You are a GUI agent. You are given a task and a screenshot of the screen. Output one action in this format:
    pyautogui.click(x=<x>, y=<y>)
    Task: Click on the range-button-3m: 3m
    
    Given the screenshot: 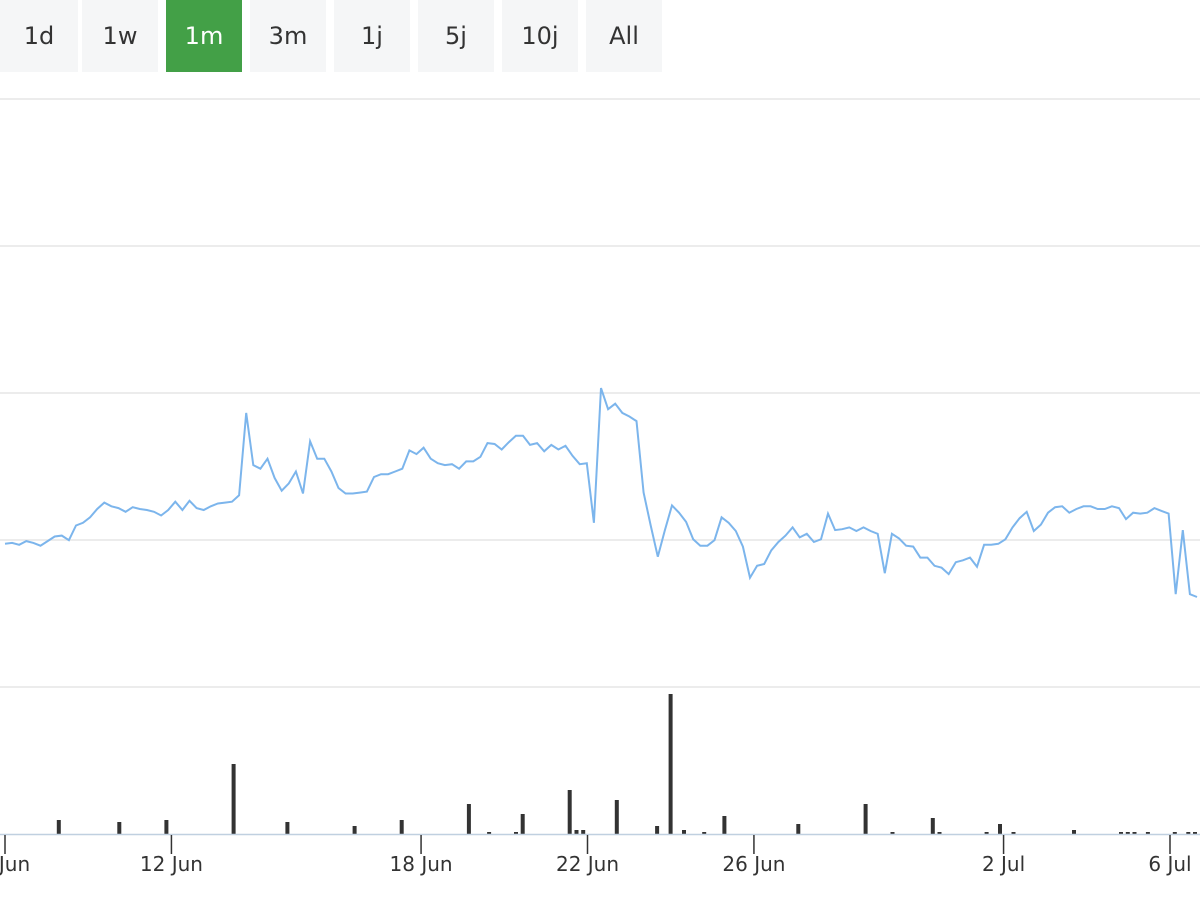 What is the action you would take?
    pyautogui.click(x=288, y=36)
    